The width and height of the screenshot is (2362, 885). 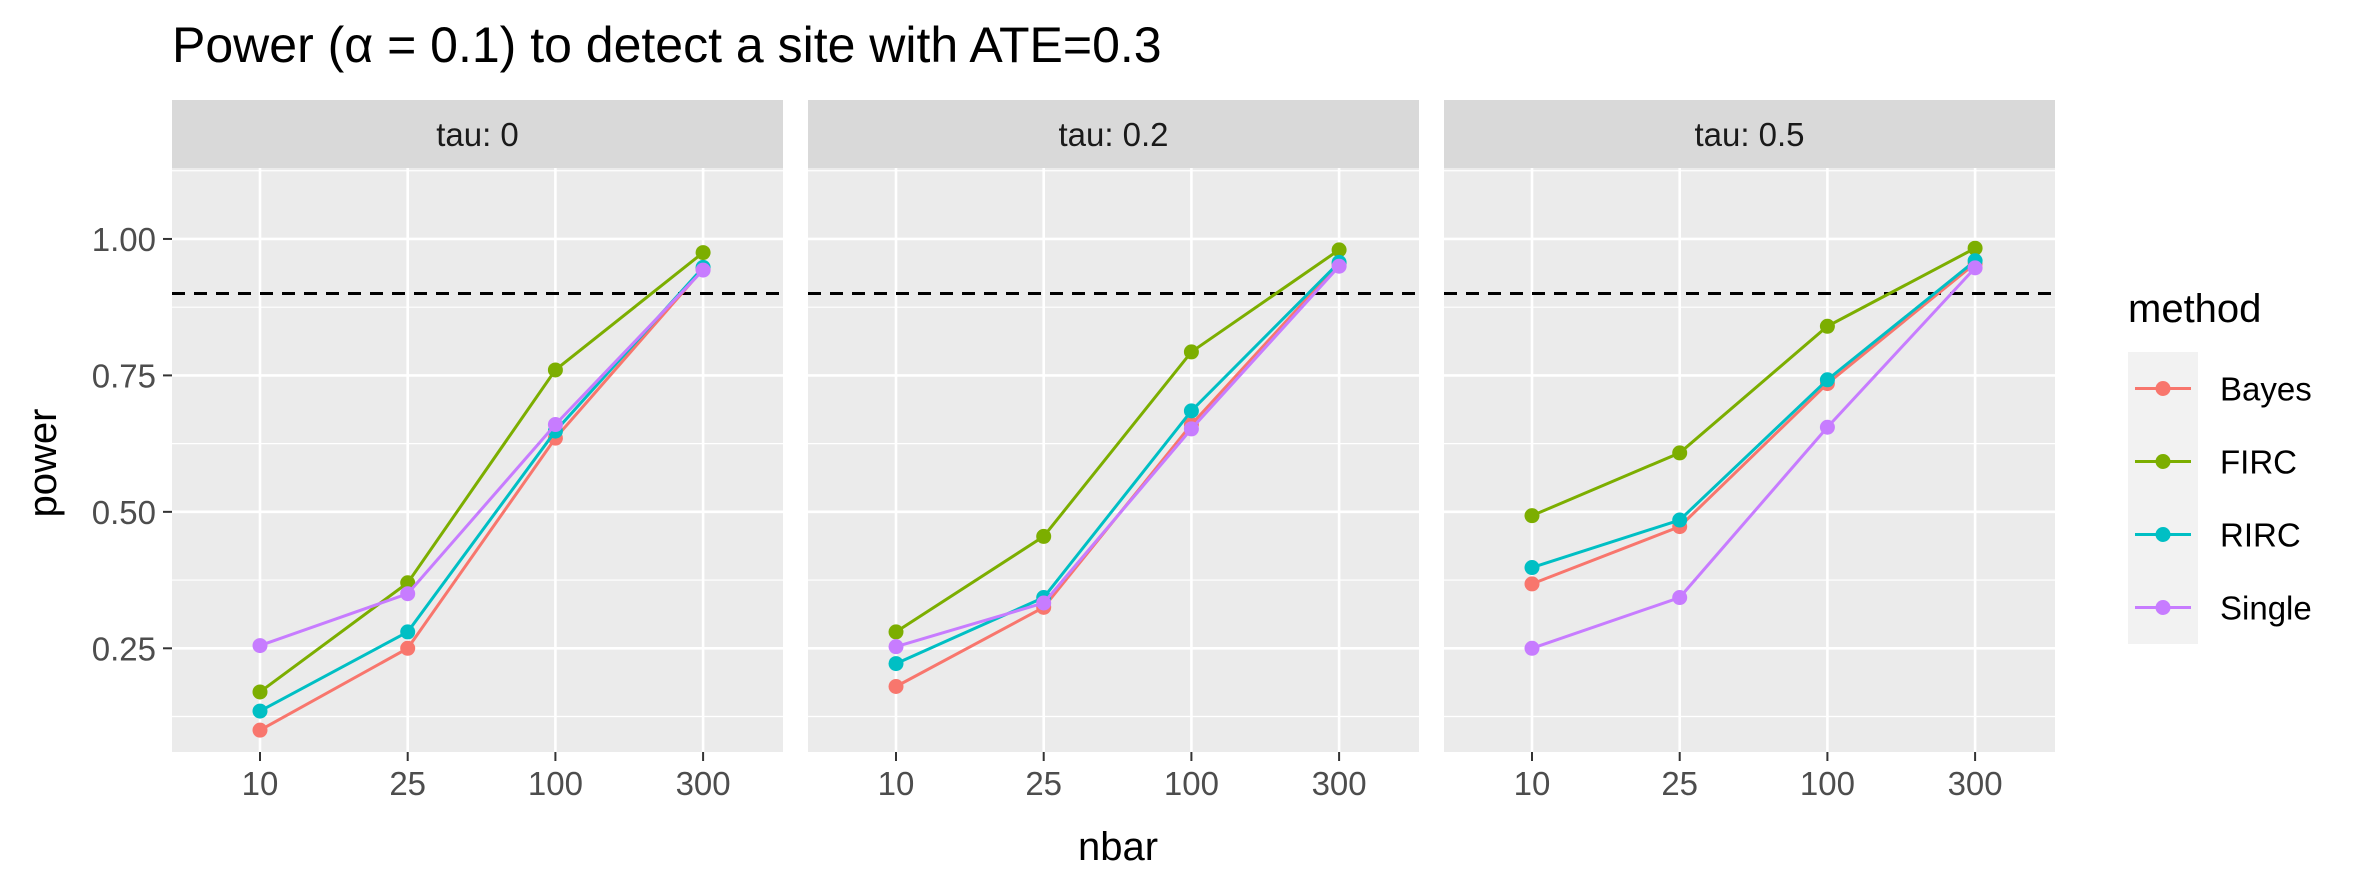 I want to click on legend: method Bayes FIRC RIRC Single, so click(x=2220, y=465).